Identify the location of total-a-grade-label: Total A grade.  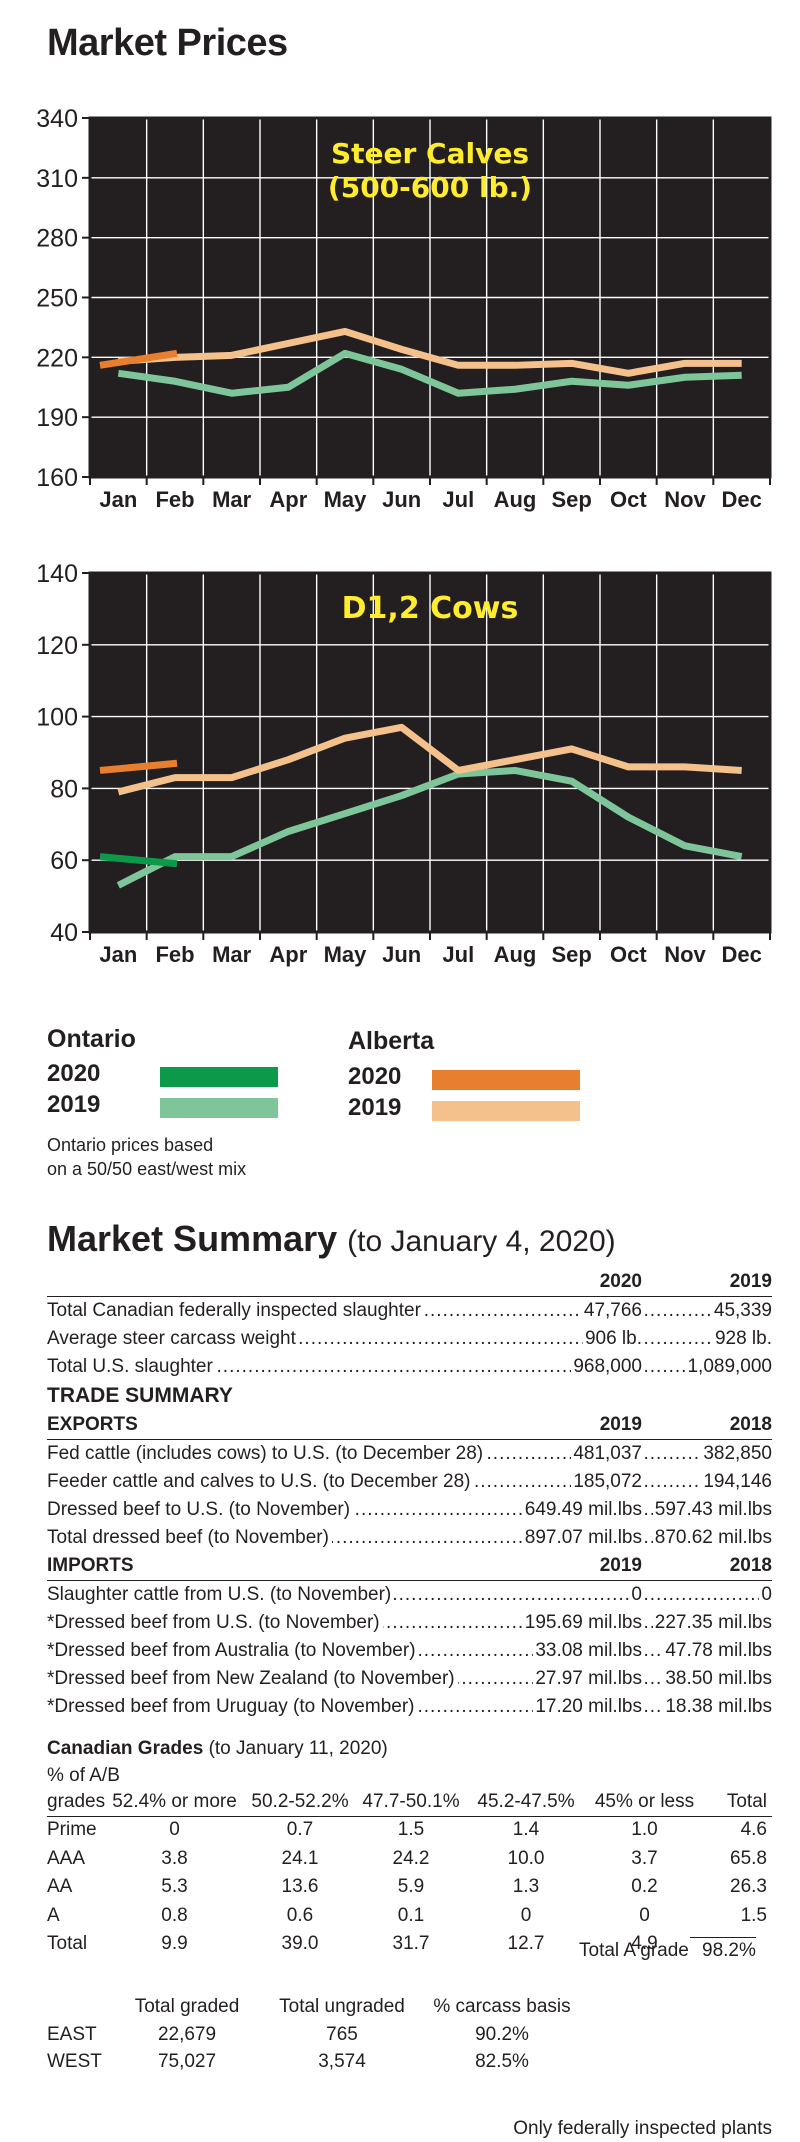
(634, 1950).